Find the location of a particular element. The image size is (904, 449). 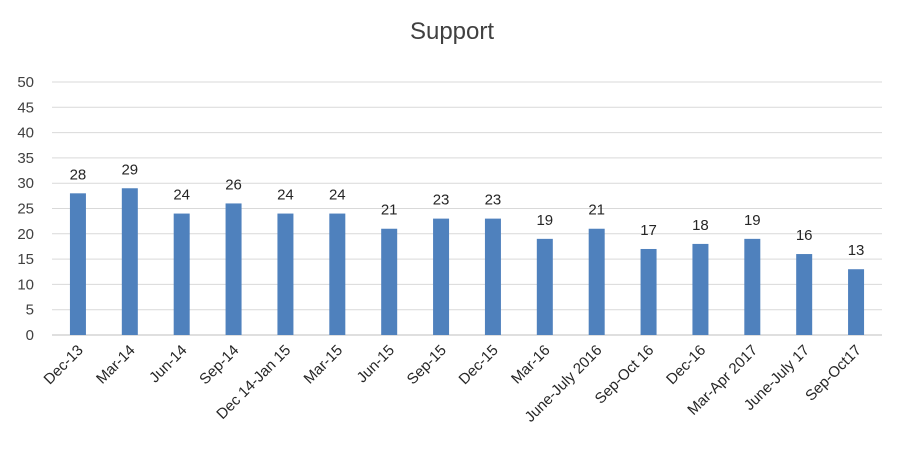

y-tick-label: 10 is located at coordinates (25, 284).